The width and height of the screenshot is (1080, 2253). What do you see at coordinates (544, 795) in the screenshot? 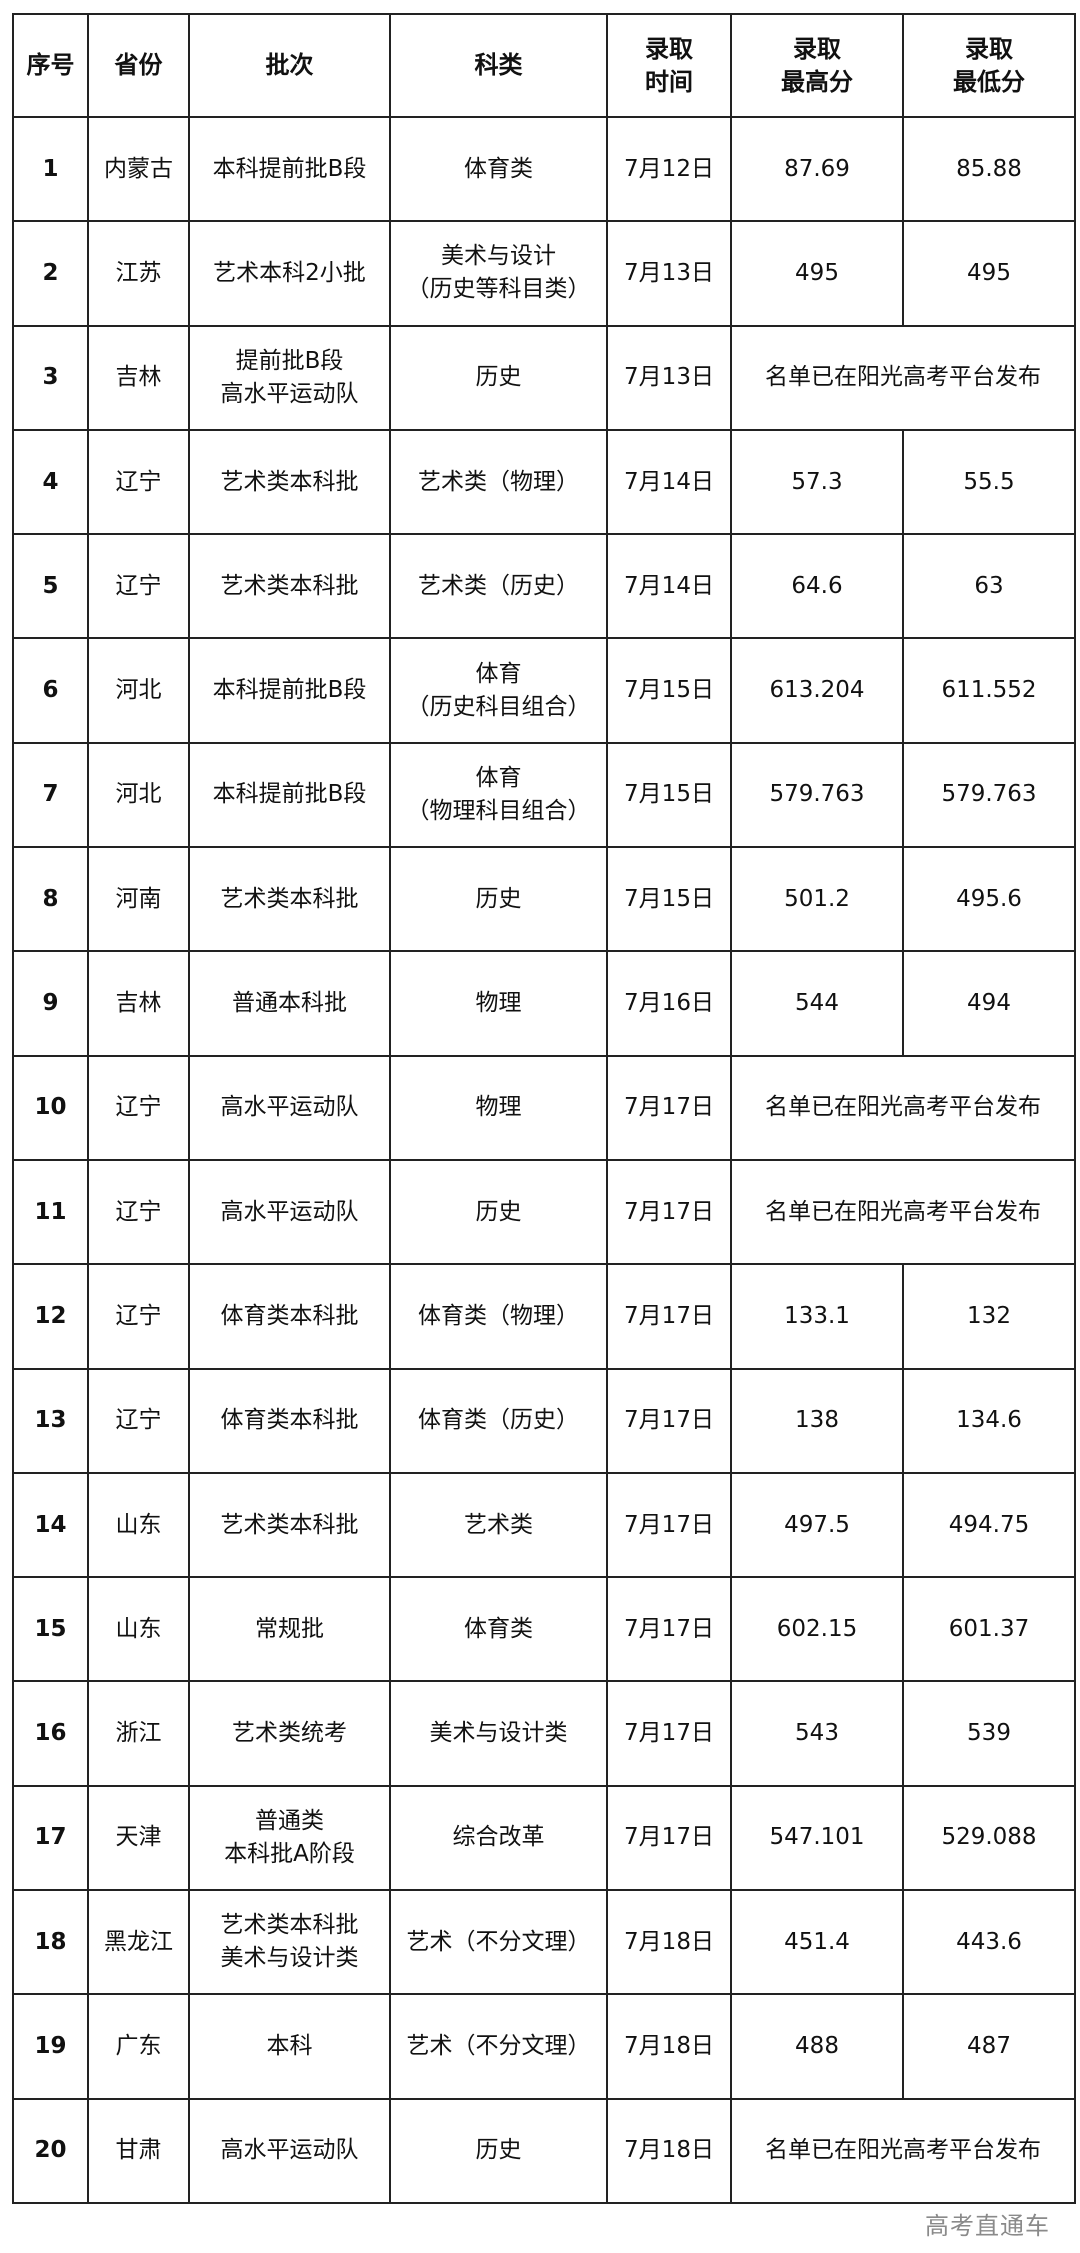
I see `table-row: 7 河北 本科提前批B段 体育 （物理科目组合） 7月15日 579.763 579.763` at bounding box center [544, 795].